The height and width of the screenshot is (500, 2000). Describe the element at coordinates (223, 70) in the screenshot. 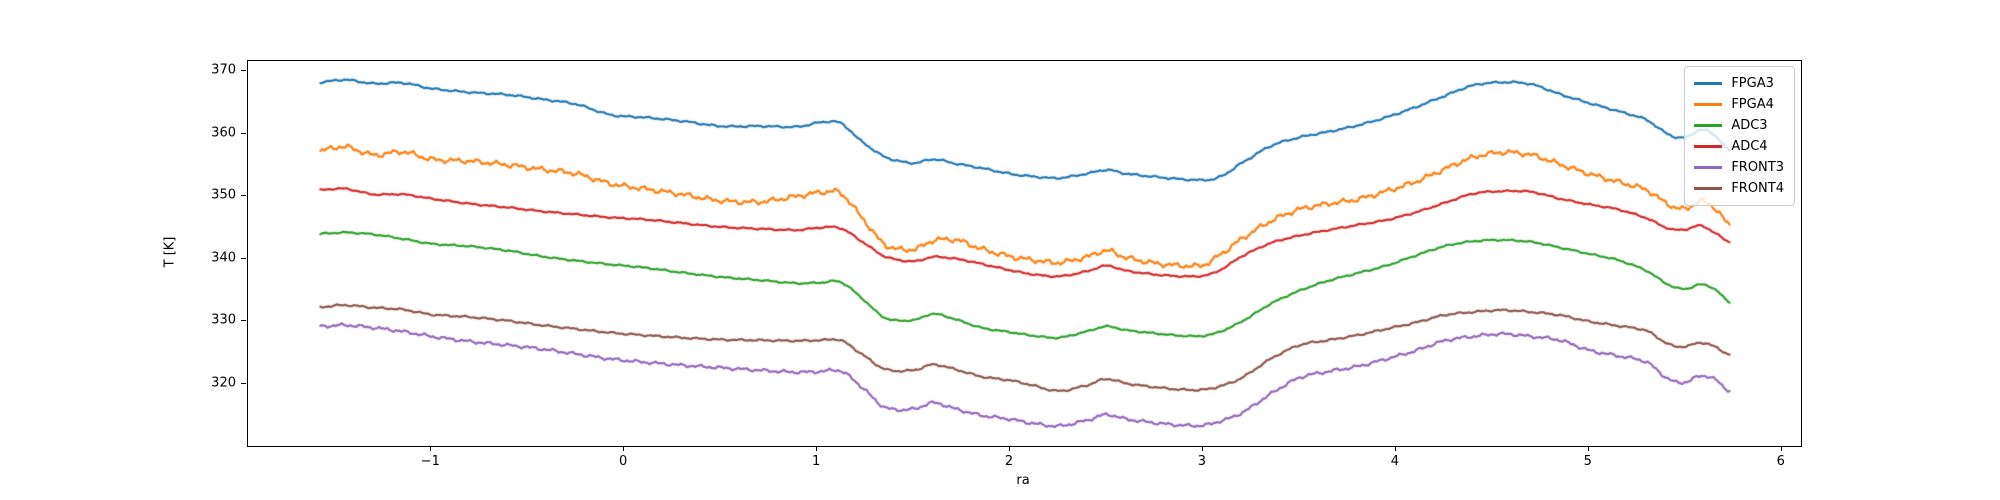

I see `y-axis-tick-label: 370` at that location.